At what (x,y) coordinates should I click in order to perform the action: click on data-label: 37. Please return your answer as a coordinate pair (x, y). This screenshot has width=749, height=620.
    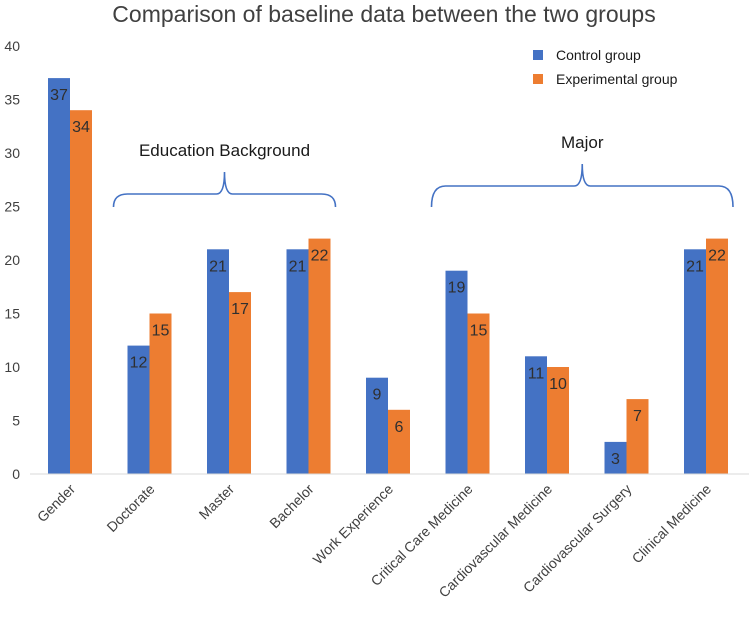
    Looking at the image, I should click on (59, 95).